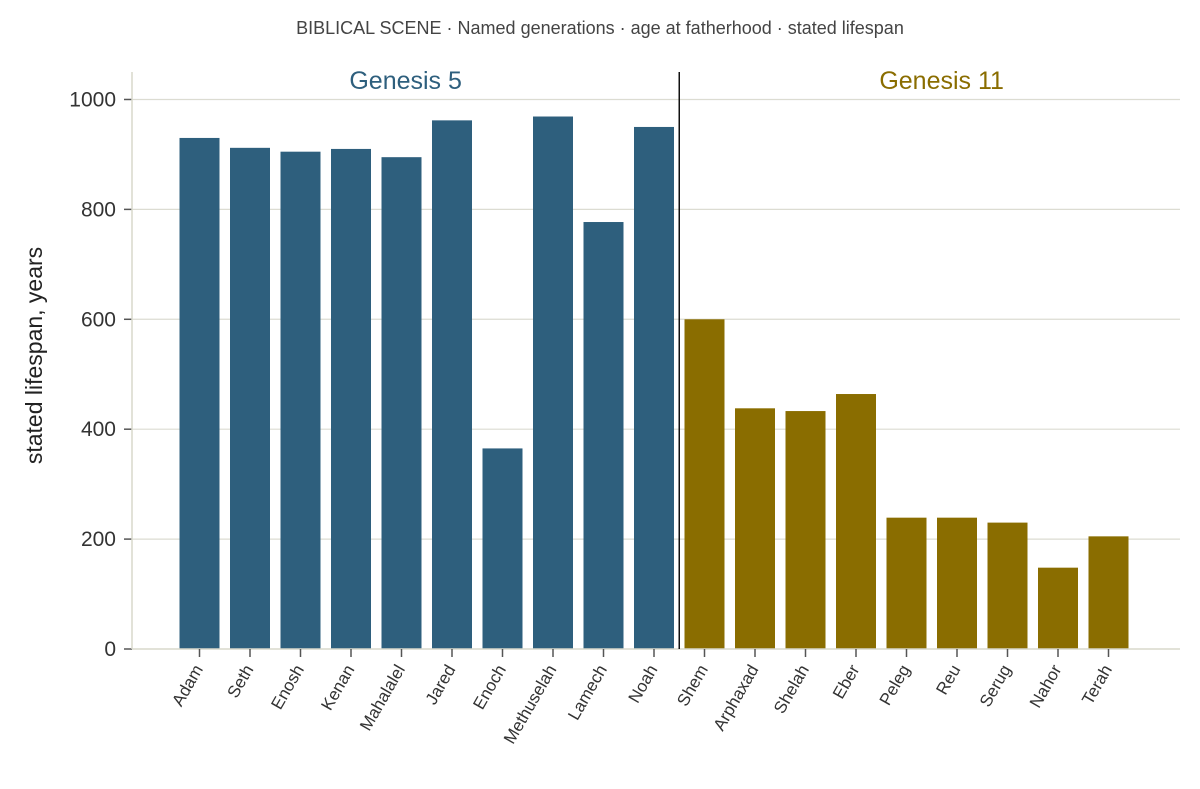 The image size is (1200, 789). What do you see at coordinates (98, 429) in the screenshot?
I see `y-tick-label: 400` at bounding box center [98, 429].